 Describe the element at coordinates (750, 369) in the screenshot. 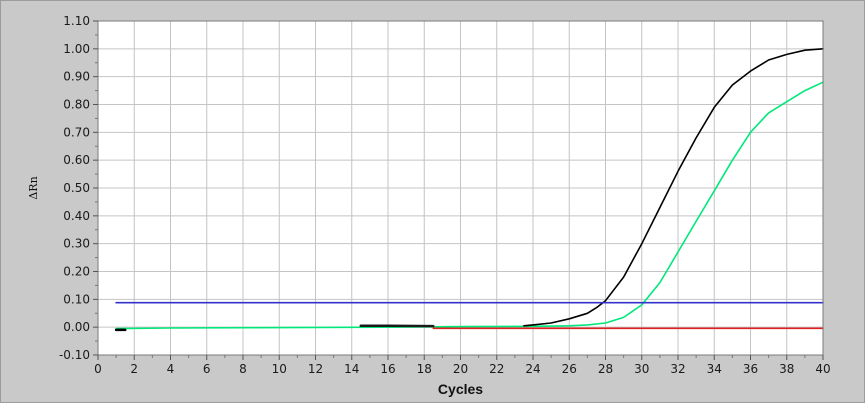

I see `x-tick-label: 36` at that location.